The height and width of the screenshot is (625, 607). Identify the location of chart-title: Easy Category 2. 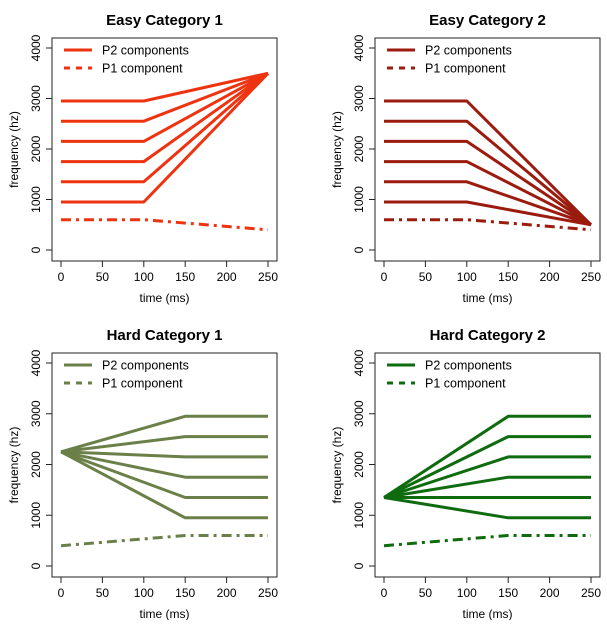
(487, 20).